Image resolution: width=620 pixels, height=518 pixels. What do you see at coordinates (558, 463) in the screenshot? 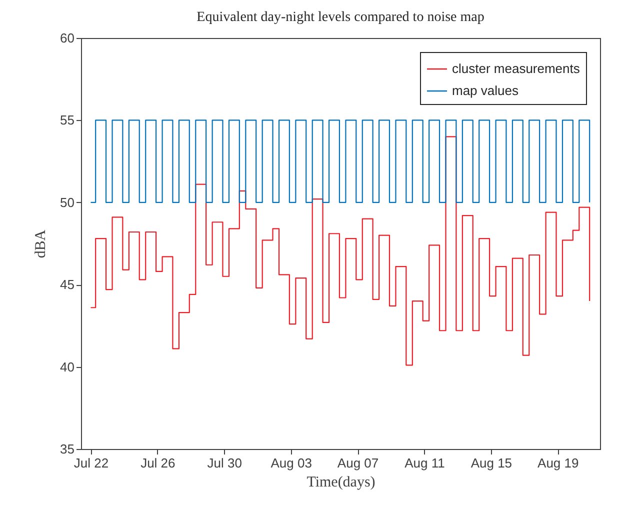
I see `x-tick-label: Aug 19` at bounding box center [558, 463].